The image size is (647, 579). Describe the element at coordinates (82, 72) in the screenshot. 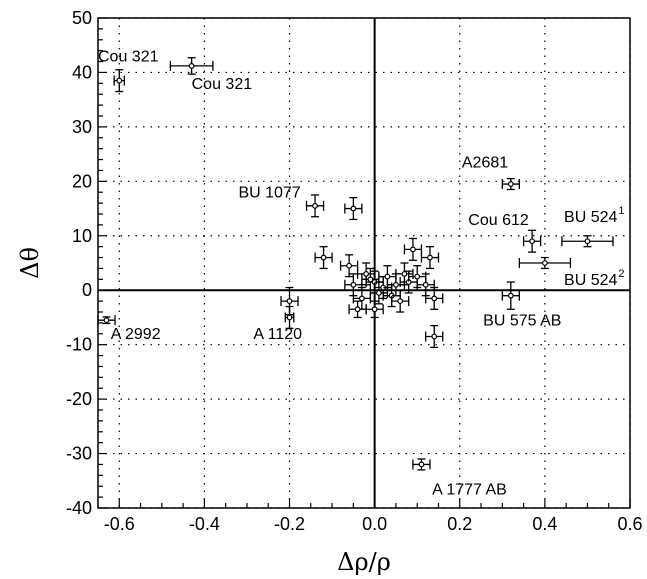

I see `y-tick-label: 40` at that location.